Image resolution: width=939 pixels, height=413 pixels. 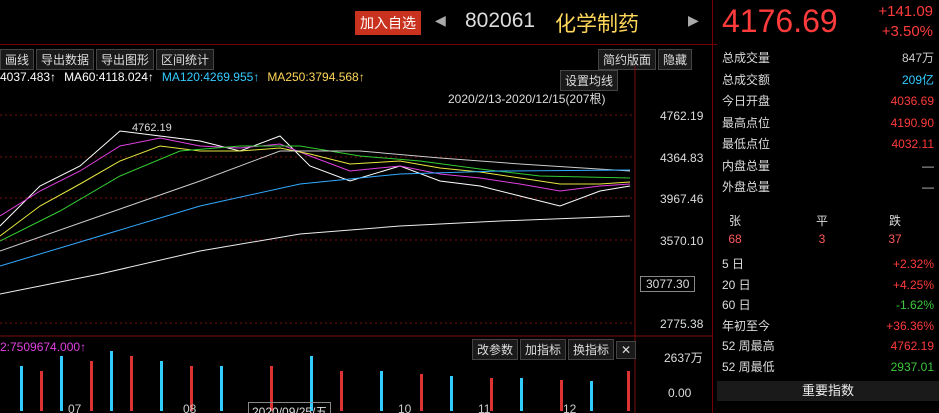 What do you see at coordinates (185, 59) in the screenshot?
I see `toolbar-button: 区间统计` at bounding box center [185, 59].